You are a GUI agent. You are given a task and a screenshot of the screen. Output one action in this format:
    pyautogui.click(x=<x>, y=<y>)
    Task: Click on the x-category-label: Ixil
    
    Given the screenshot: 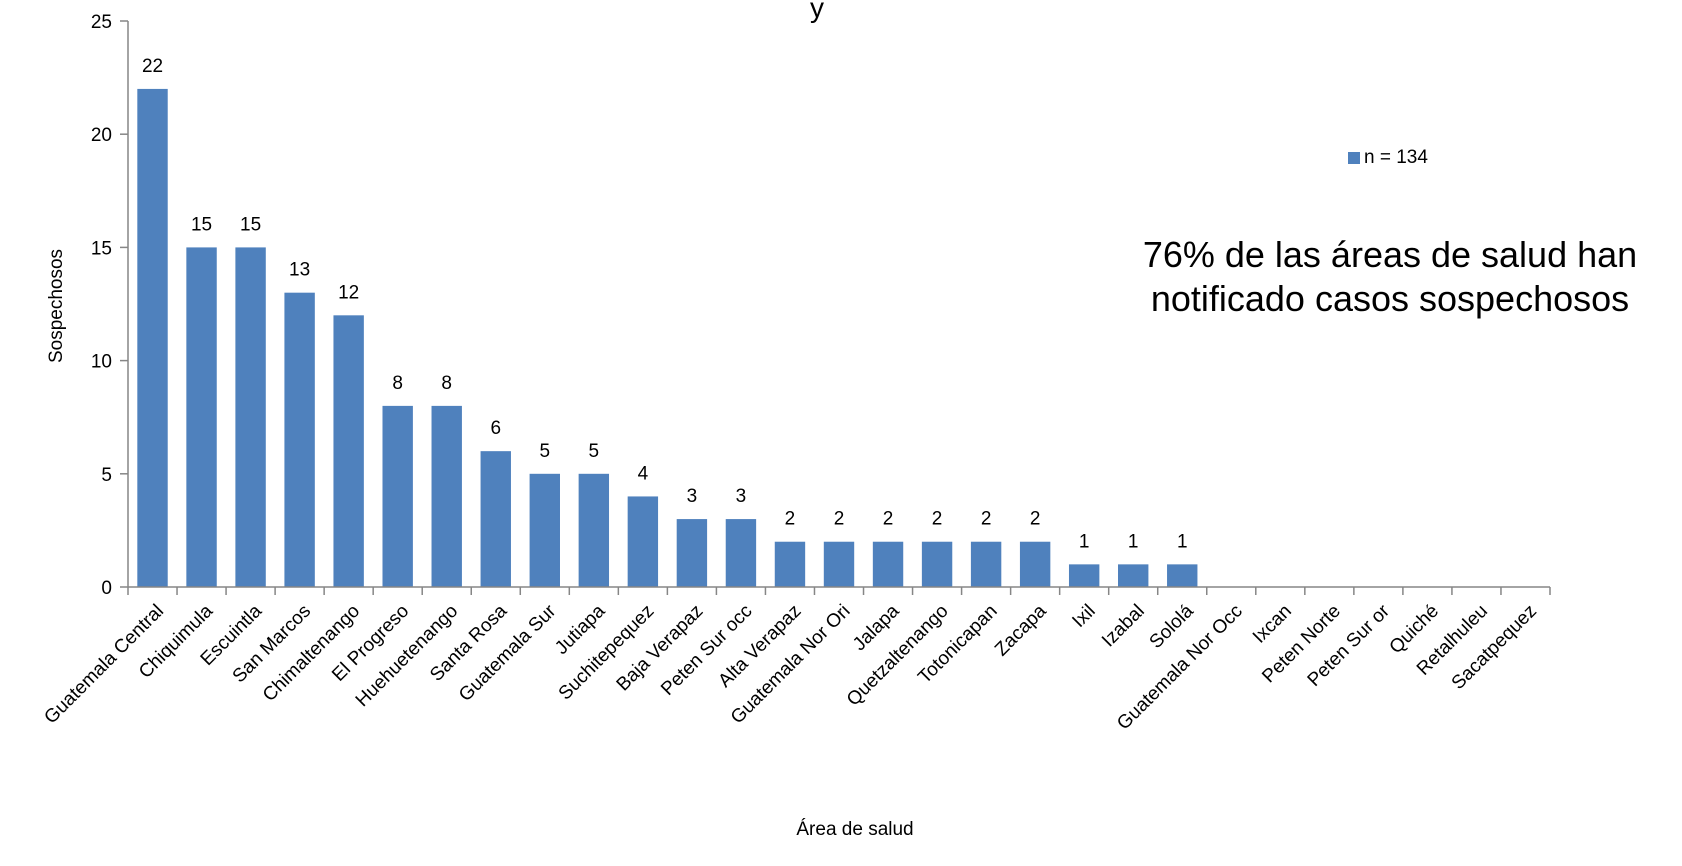 What is the action you would take?
    pyautogui.click(x=1083, y=616)
    